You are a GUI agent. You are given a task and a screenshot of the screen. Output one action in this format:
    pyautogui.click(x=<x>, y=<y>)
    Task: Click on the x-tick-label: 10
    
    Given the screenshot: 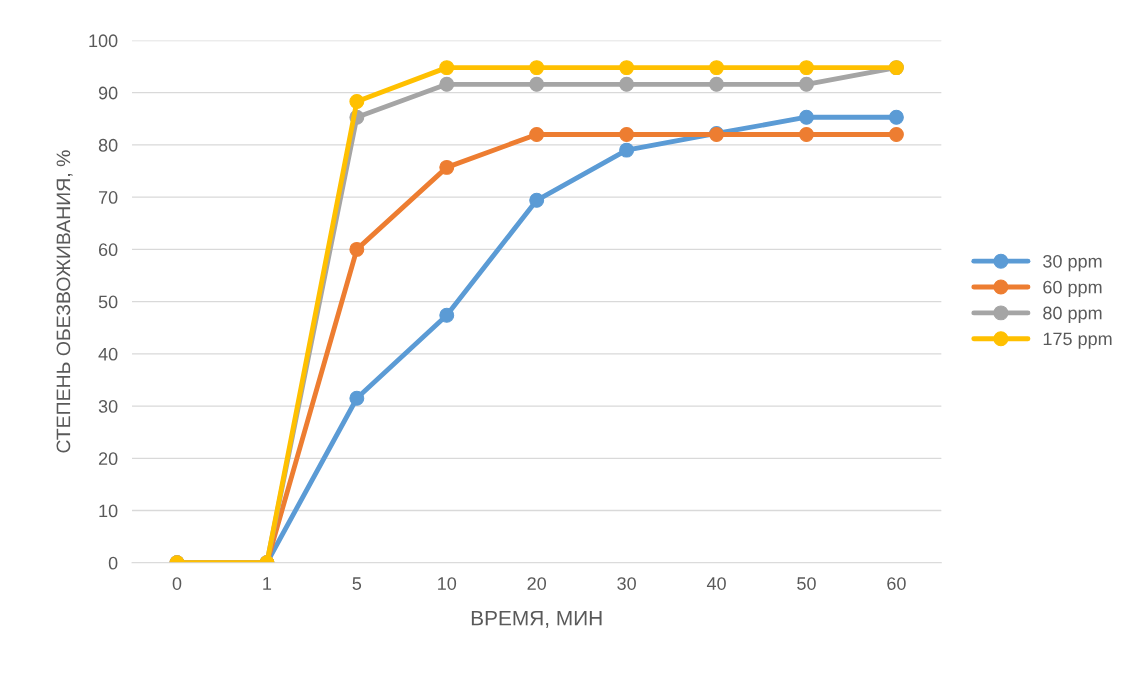 What is the action you would take?
    pyautogui.click(x=447, y=583)
    